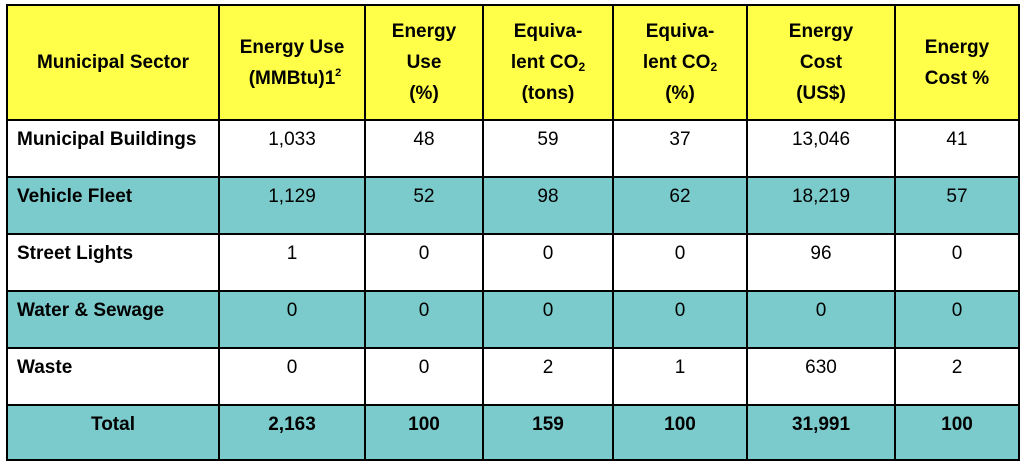 This screenshot has width=1024, height=469. Describe the element at coordinates (292, 262) in the screenshot. I see `energy-use-cell: 1` at that location.